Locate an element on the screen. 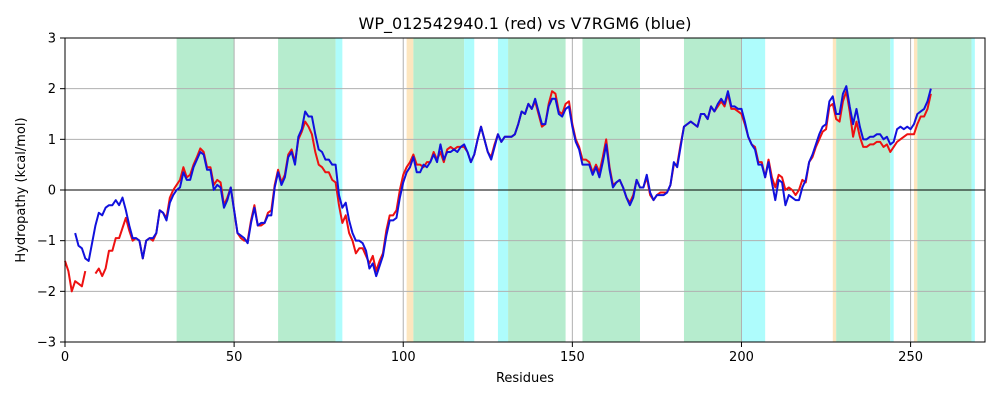 This screenshot has width=1000, height=400. y-axis-label: Hydropathy (kcal/mol) is located at coordinates (21, 189).